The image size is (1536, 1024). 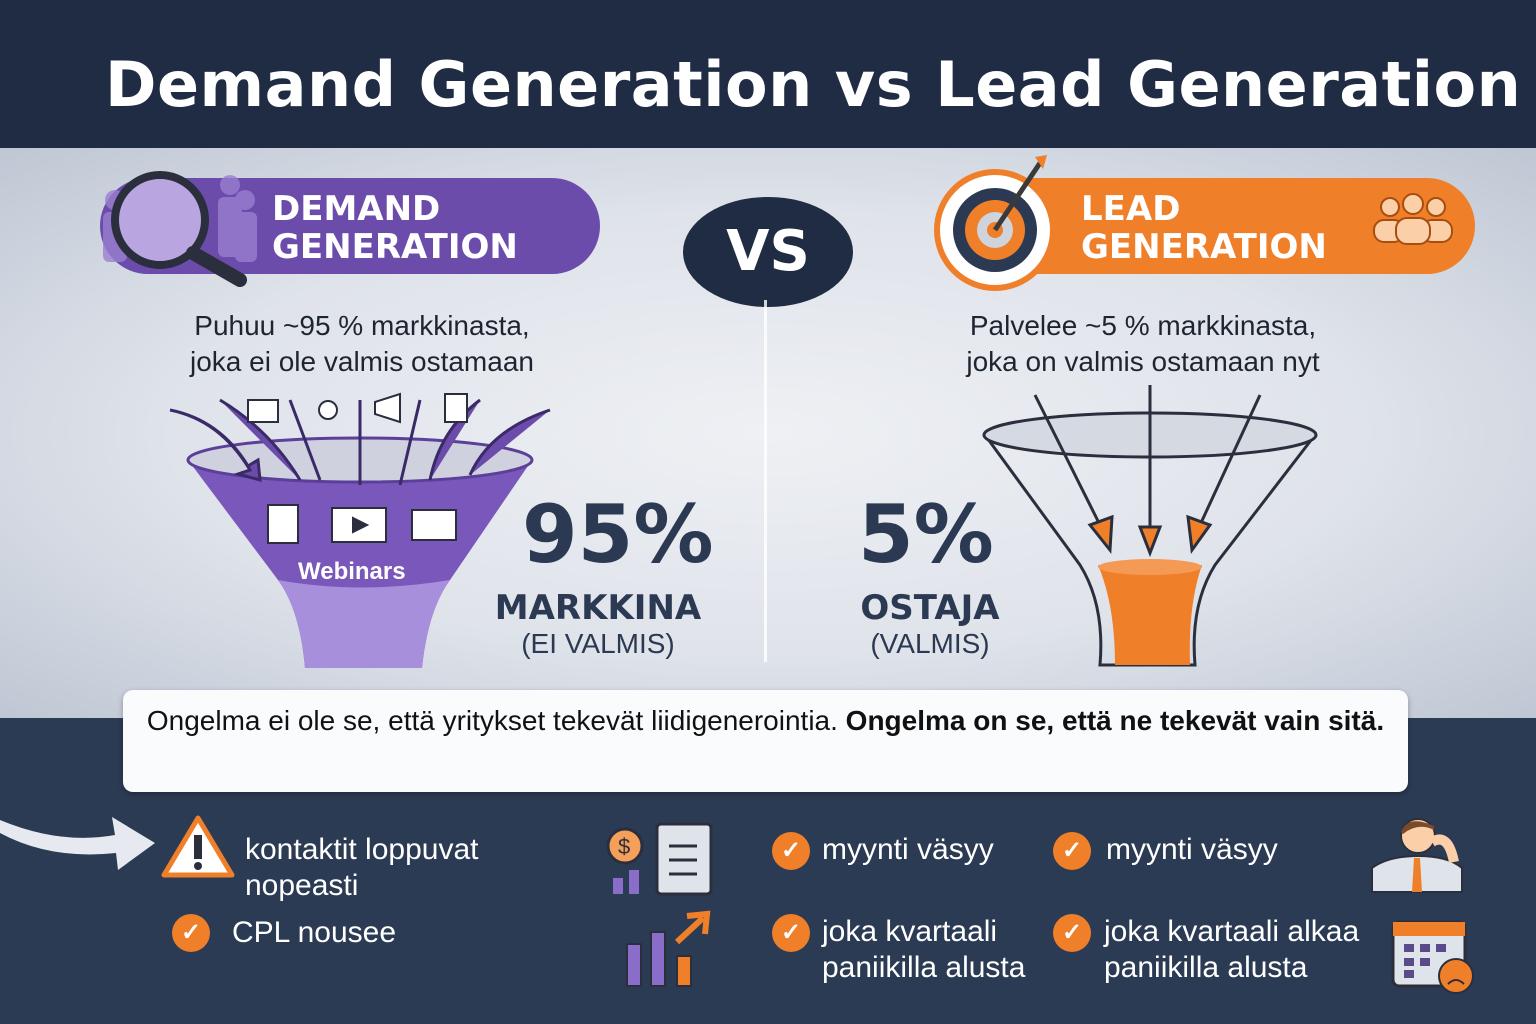 I want to click on stressed-salesperson-icon, so click(x=1417, y=855).